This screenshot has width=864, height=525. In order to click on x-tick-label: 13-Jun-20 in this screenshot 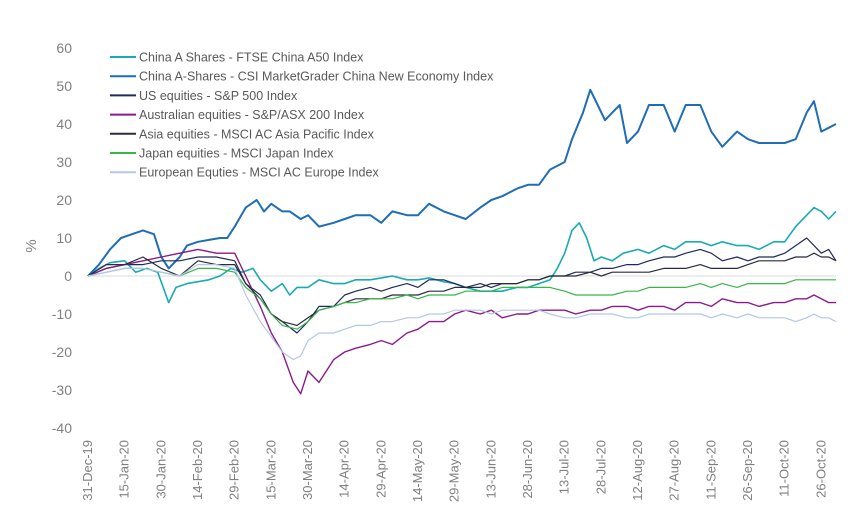, I will do `click(490, 469)`.